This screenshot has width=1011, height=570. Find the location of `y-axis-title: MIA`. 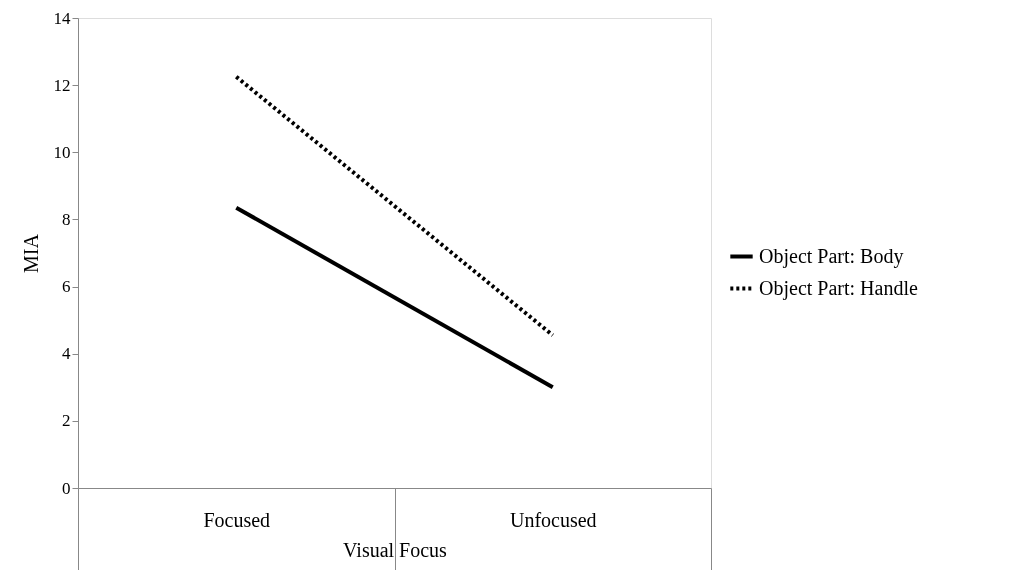

y-axis-title: MIA is located at coordinates (30, 253).